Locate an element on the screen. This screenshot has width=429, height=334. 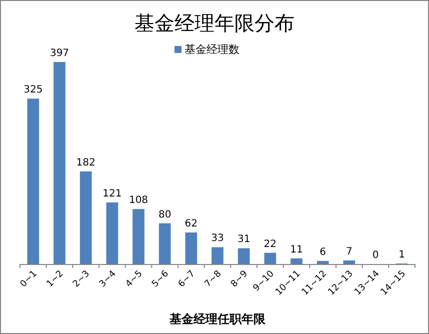
data-label: 0 is located at coordinates (375, 255).